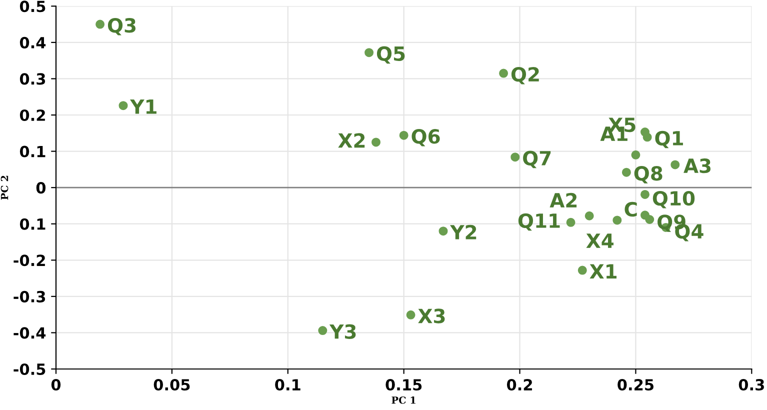 This screenshot has height=410, width=767. I want to click on x-tick-label: 0, so click(56, 384).